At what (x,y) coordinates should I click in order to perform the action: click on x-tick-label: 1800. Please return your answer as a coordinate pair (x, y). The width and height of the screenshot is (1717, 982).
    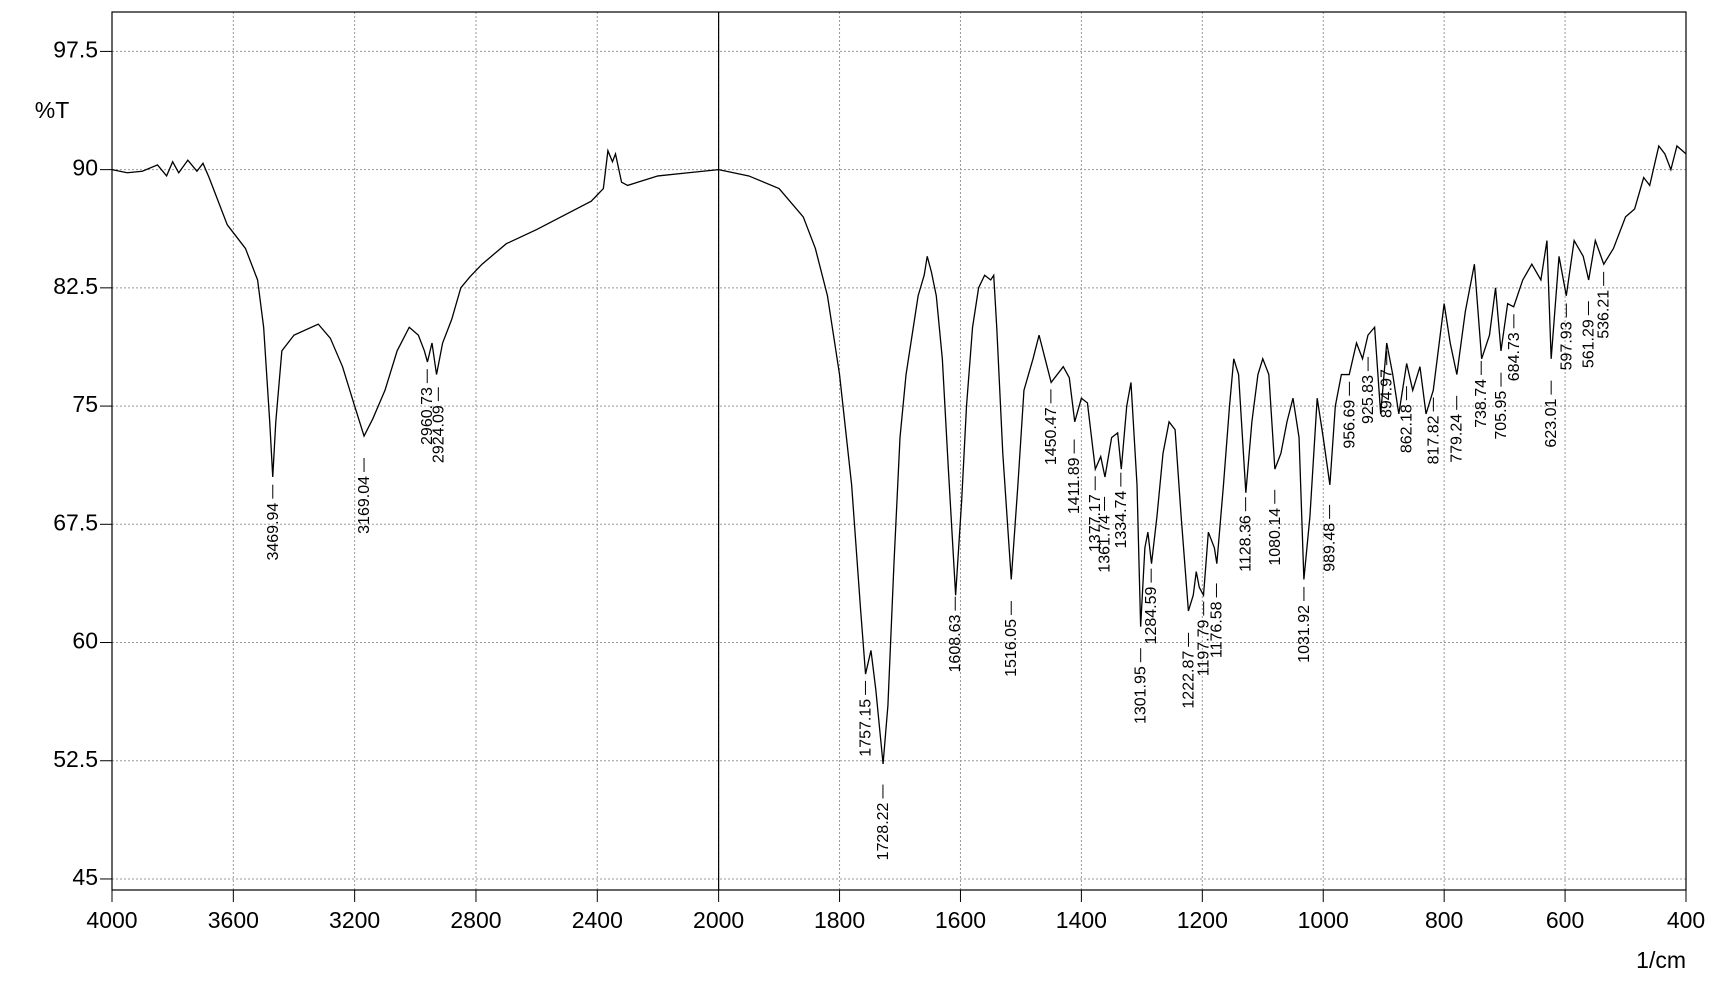
    Looking at the image, I should click on (839, 920).